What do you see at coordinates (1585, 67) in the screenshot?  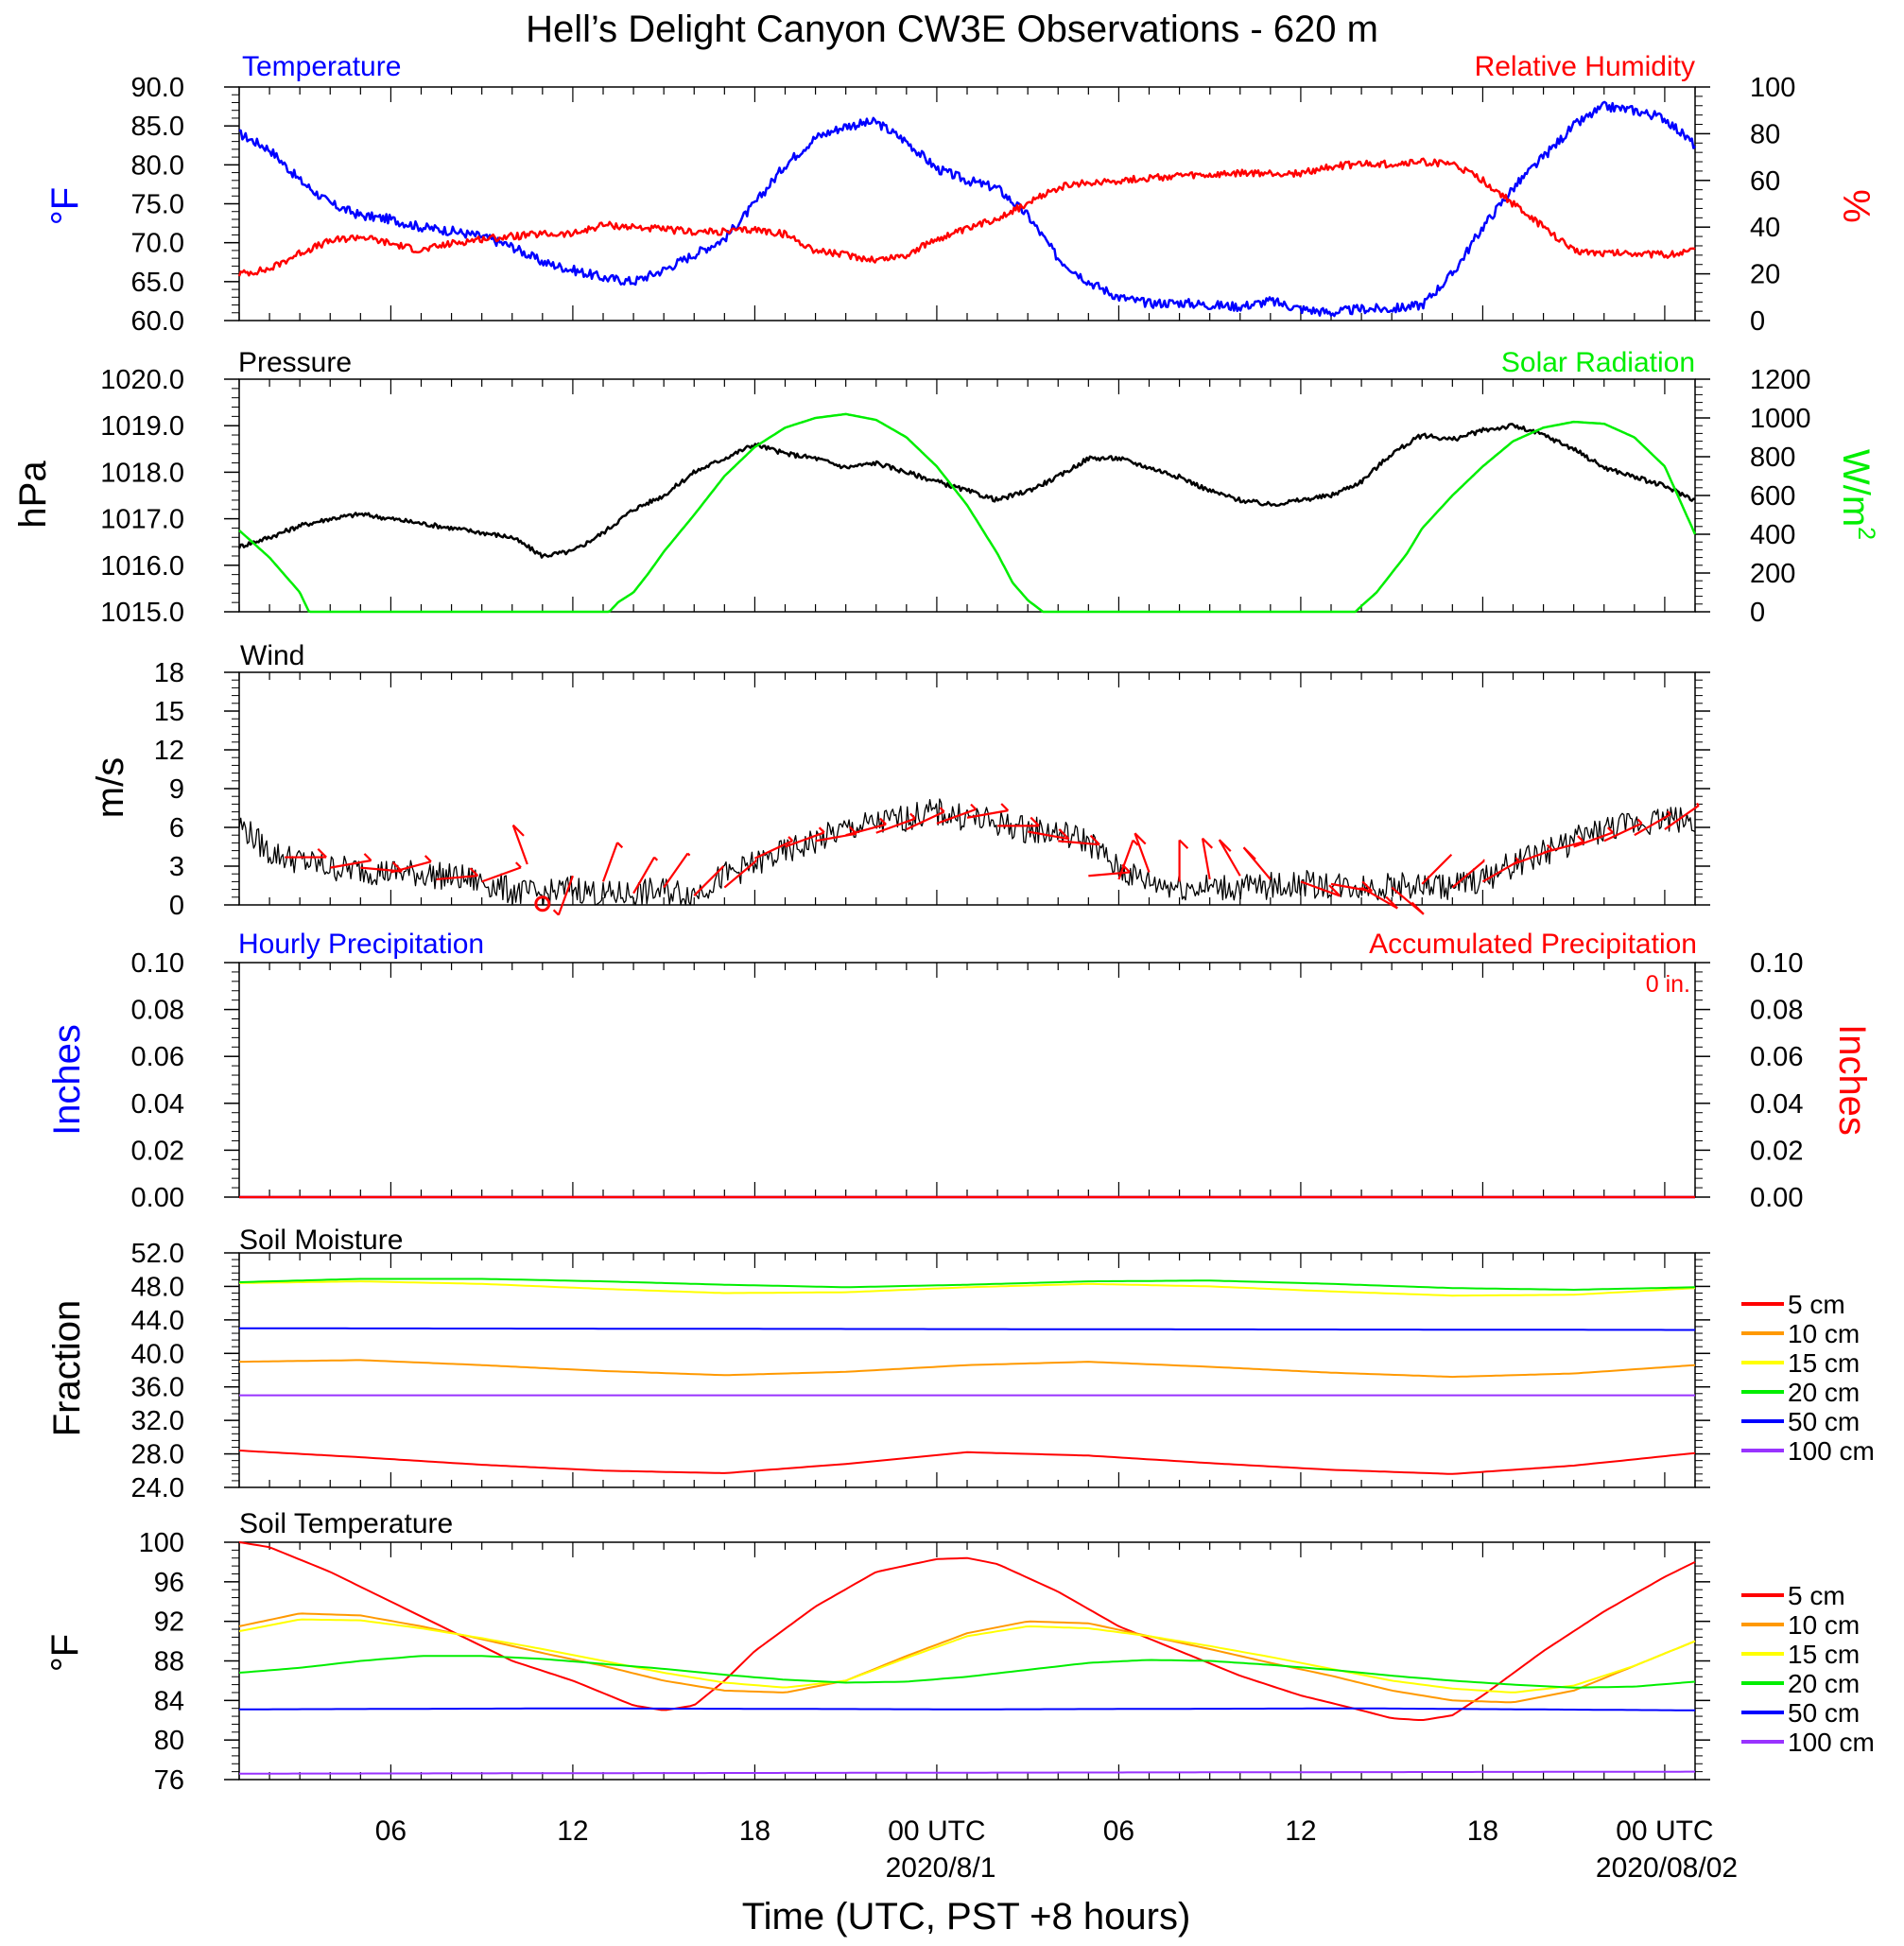 I see `panel-title-relative-humidity: Relative Humidity` at bounding box center [1585, 67].